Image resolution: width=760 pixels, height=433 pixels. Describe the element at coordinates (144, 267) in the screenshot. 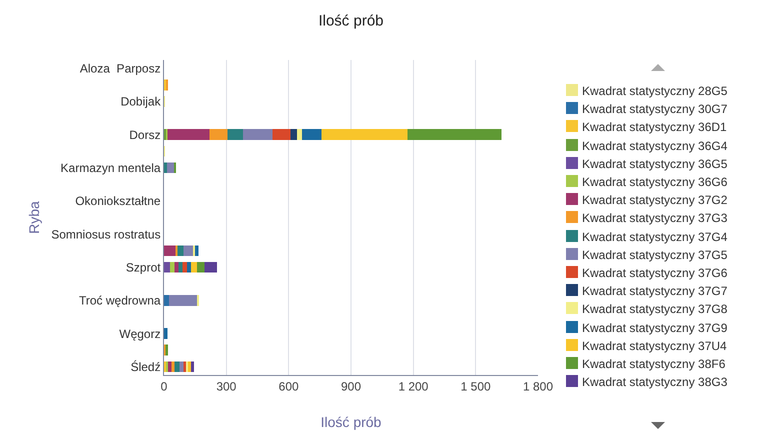

I see `y-tick-label: Szprot` at that location.